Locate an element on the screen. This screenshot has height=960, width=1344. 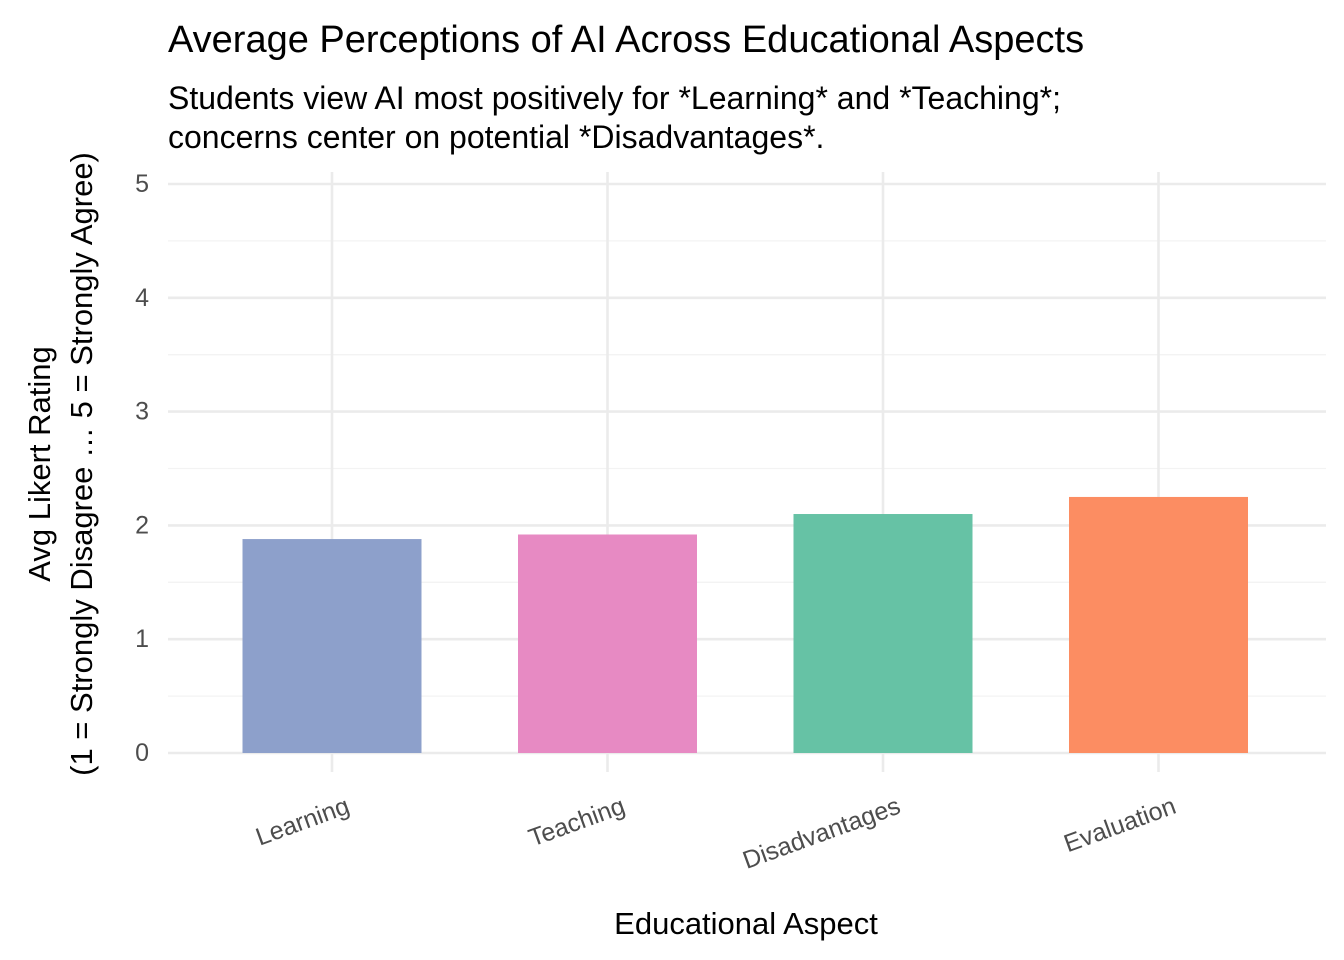
x-axis-ticks: Learning Teaching Disadvantages Evaluation is located at coordinates (716, 833).